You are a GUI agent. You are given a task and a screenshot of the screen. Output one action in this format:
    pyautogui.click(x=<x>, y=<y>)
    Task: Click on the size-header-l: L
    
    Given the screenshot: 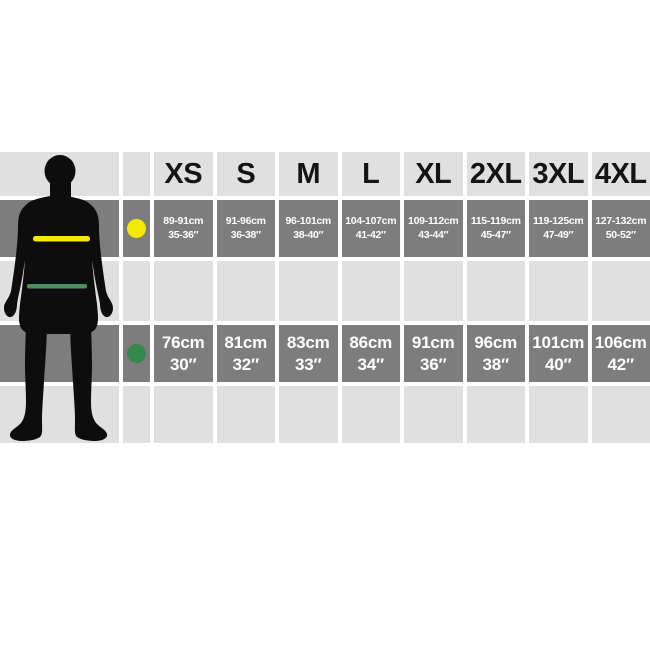 What is the action you would take?
    pyautogui.click(x=370, y=174)
    